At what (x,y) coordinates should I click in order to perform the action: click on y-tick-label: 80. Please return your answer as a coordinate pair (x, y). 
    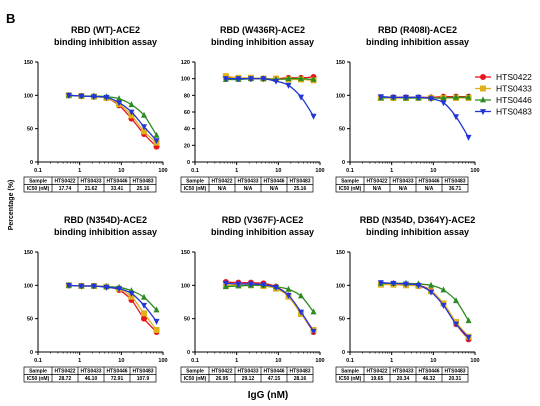
    Looking at the image, I should click on (187, 96).